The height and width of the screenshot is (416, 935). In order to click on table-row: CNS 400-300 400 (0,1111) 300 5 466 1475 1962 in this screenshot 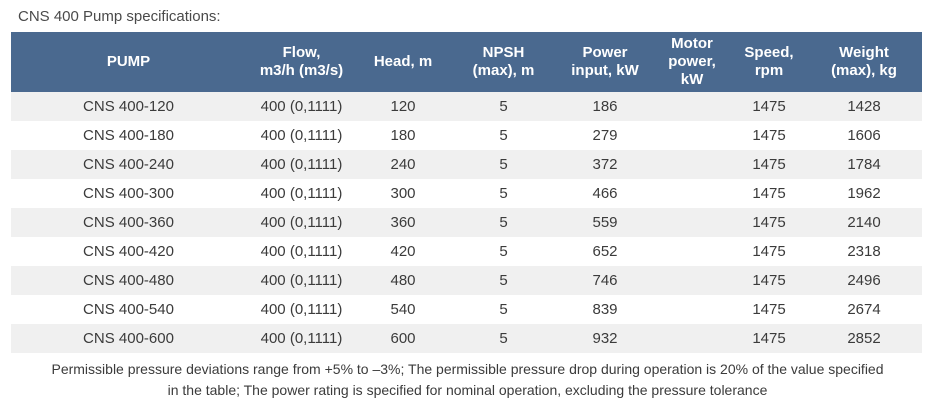, I will do `click(466, 193)`.